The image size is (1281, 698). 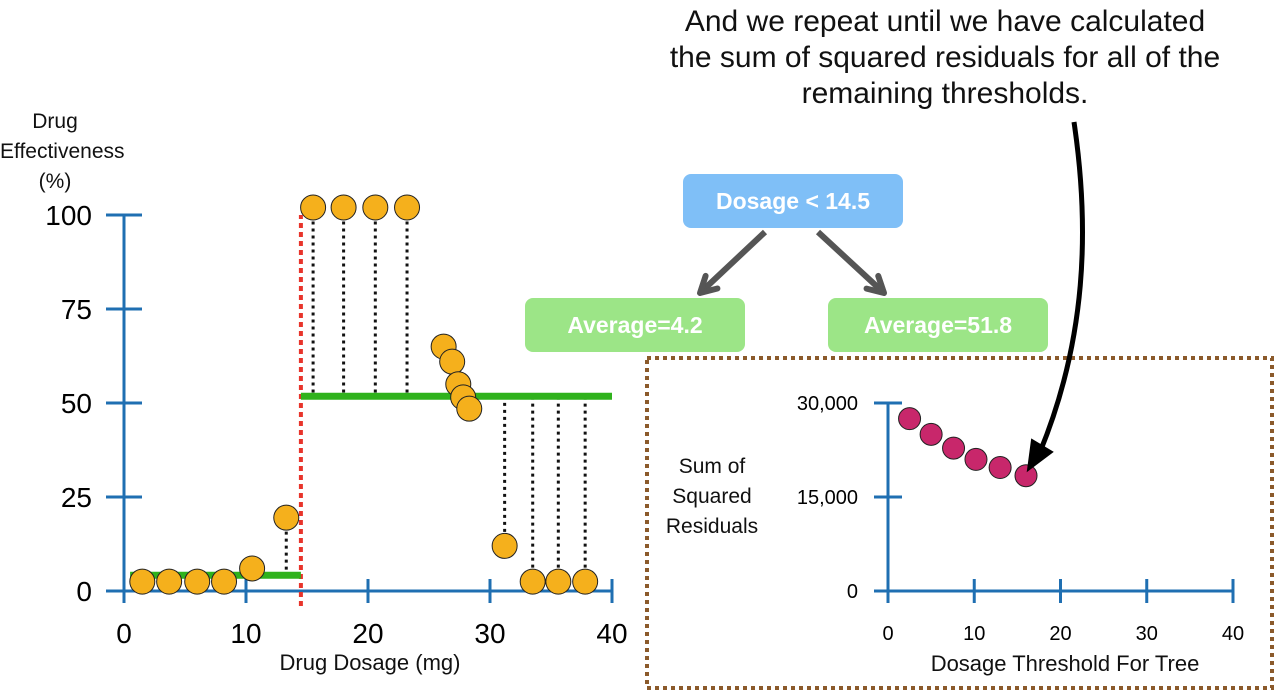 What do you see at coordinates (489, 633) in the screenshot?
I see `main-x-tick-label: 30` at bounding box center [489, 633].